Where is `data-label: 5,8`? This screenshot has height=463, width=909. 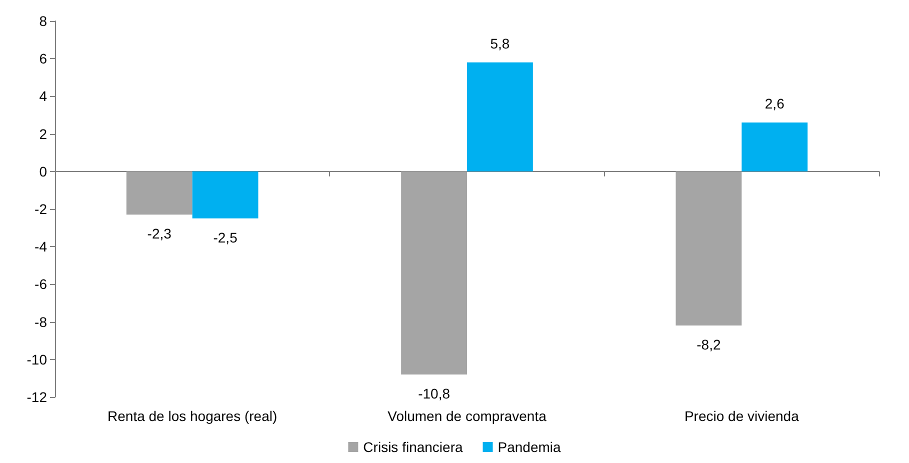
data-label: 5,8 is located at coordinates (500, 43).